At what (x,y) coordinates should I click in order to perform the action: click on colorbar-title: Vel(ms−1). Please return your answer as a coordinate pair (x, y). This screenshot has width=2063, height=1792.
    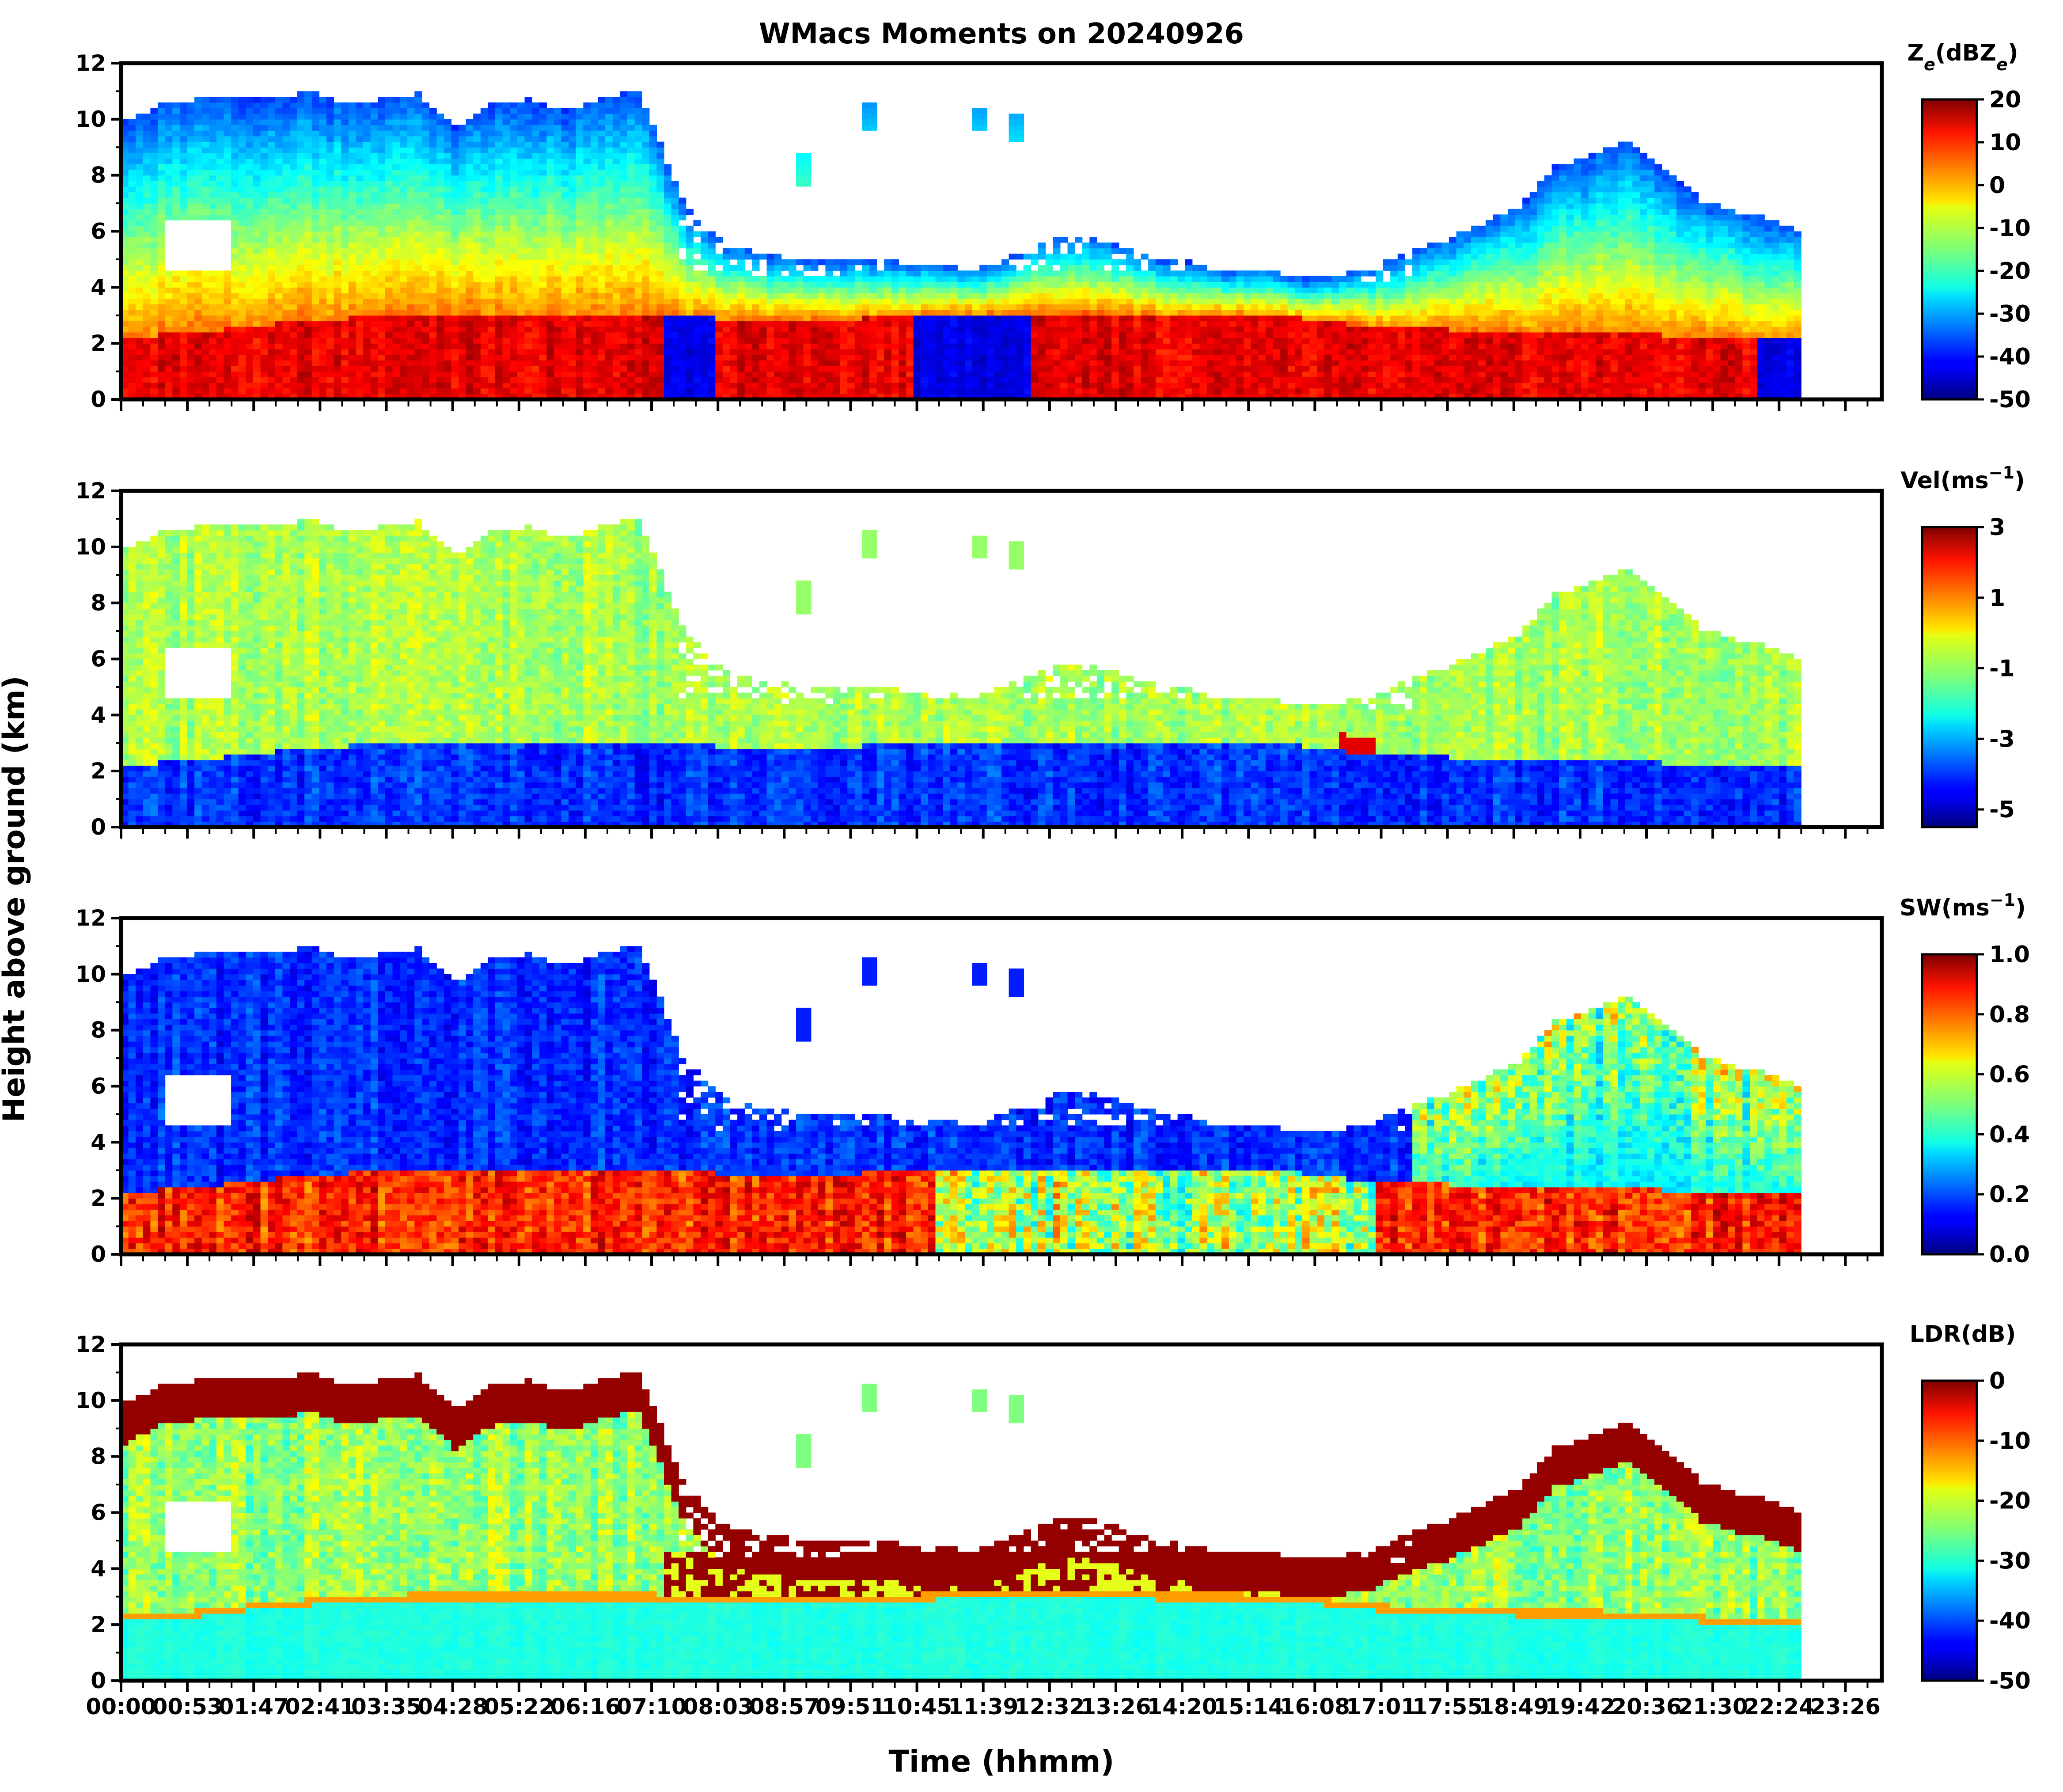
    Looking at the image, I should click on (1963, 478).